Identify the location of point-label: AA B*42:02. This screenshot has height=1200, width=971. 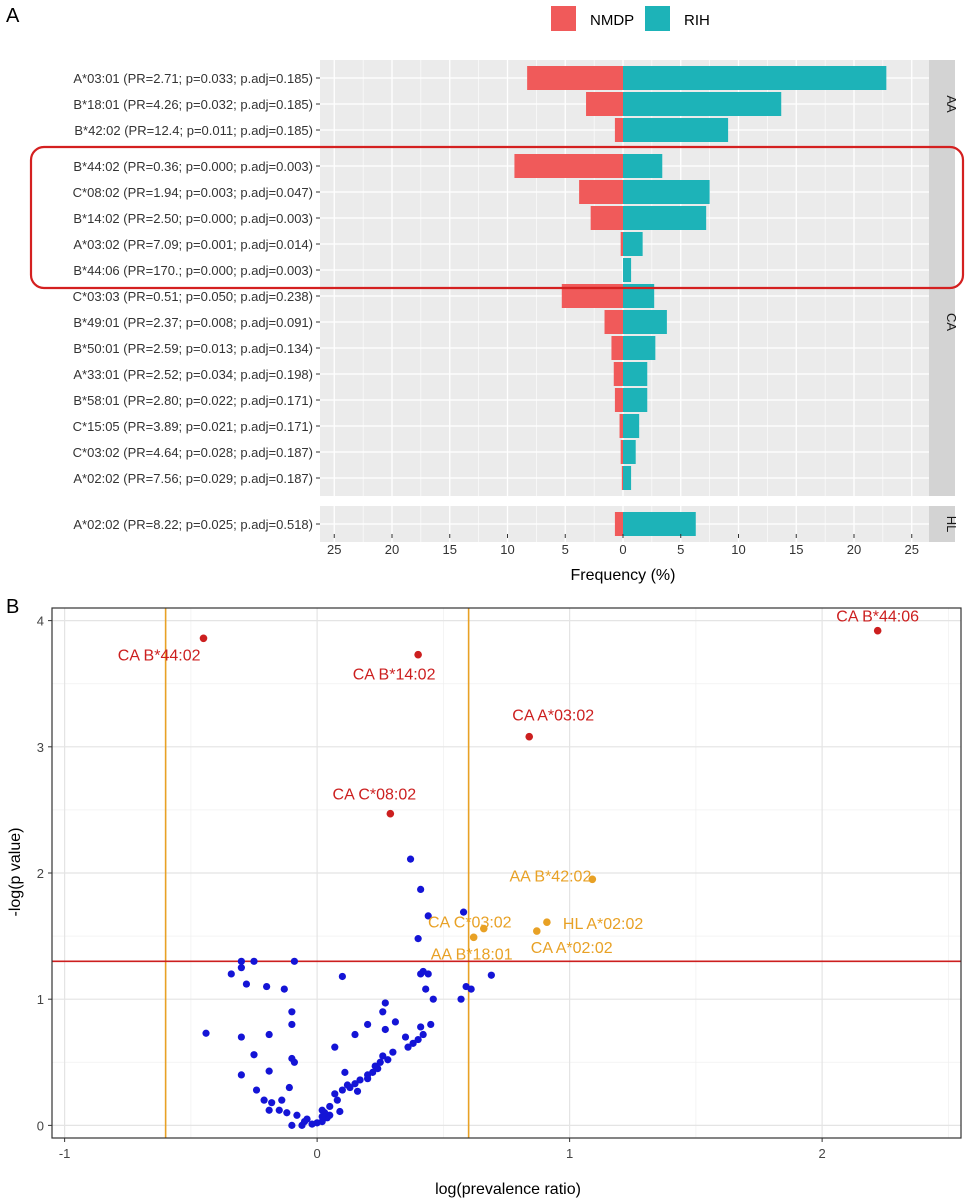
(551, 876).